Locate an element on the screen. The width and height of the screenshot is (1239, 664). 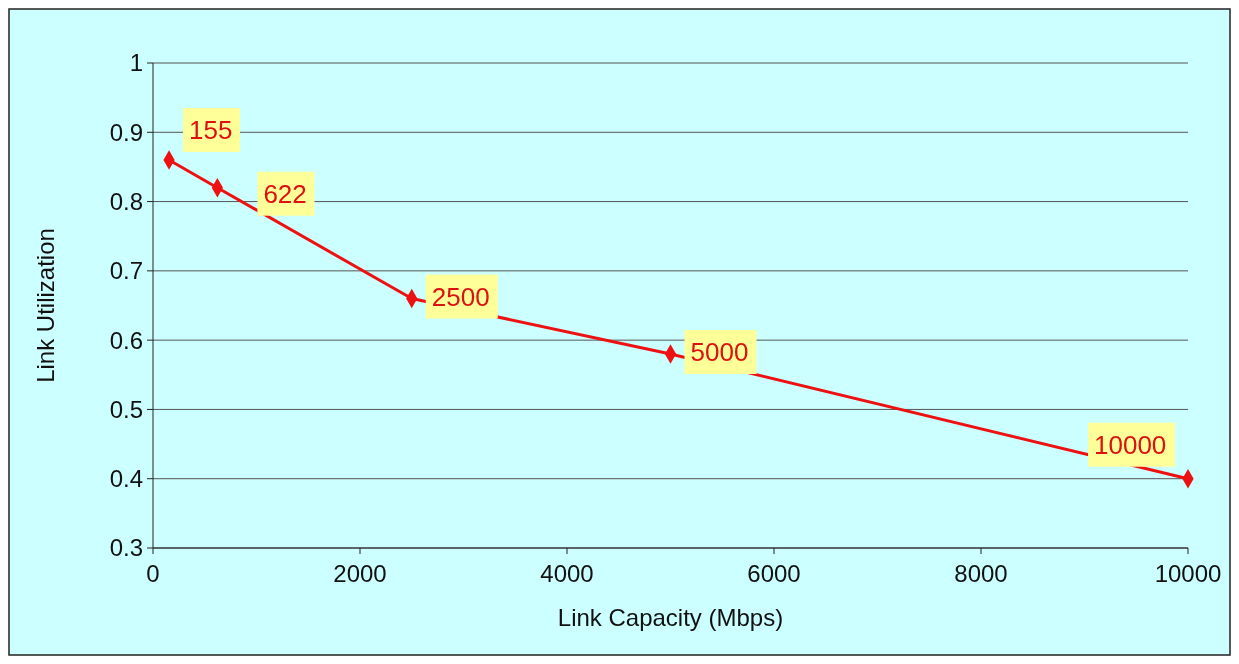
y-tick-label: 0.4 is located at coordinates (126, 479).